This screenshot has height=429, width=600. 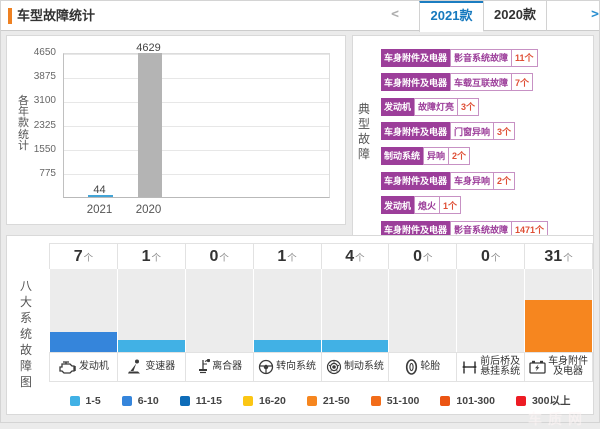 I want to click on axle-suspension-icon, so click(x=469, y=367).